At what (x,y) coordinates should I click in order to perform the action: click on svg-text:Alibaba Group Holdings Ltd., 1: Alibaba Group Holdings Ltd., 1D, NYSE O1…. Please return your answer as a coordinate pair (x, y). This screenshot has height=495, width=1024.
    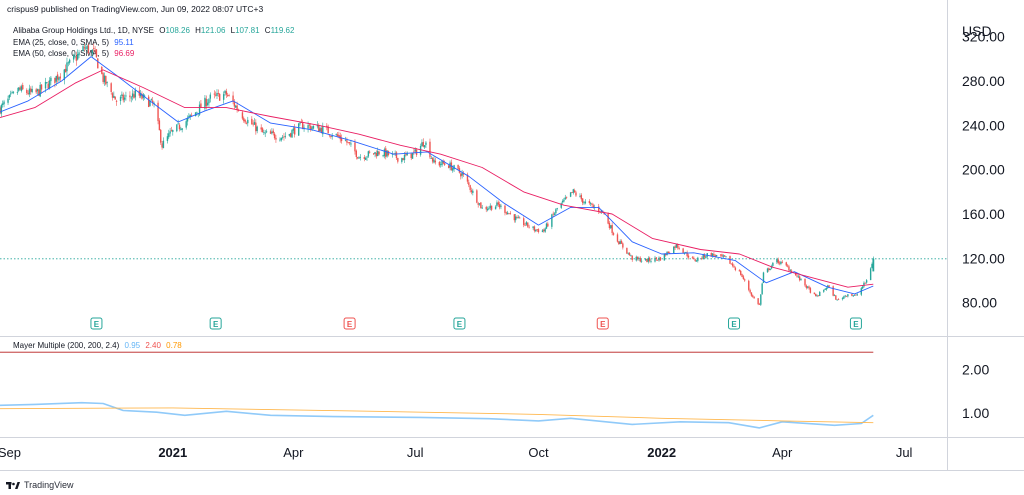
    Looking at the image, I should click on (154, 30).